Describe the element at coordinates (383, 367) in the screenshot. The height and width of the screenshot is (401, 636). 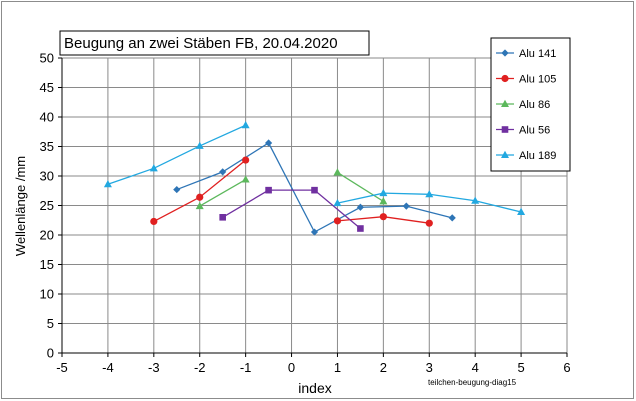
I see `x-tick-label: 2` at that location.